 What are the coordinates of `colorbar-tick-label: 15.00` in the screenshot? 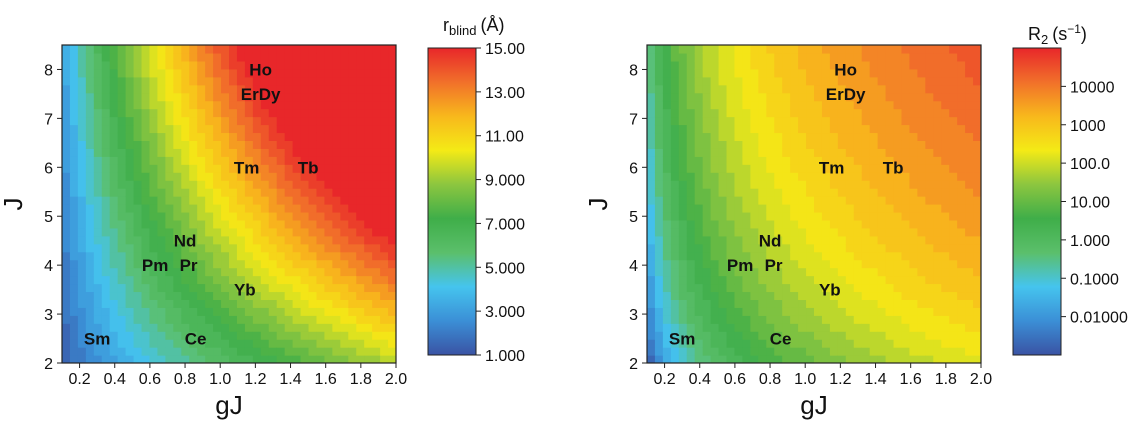 It's located at (505, 49).